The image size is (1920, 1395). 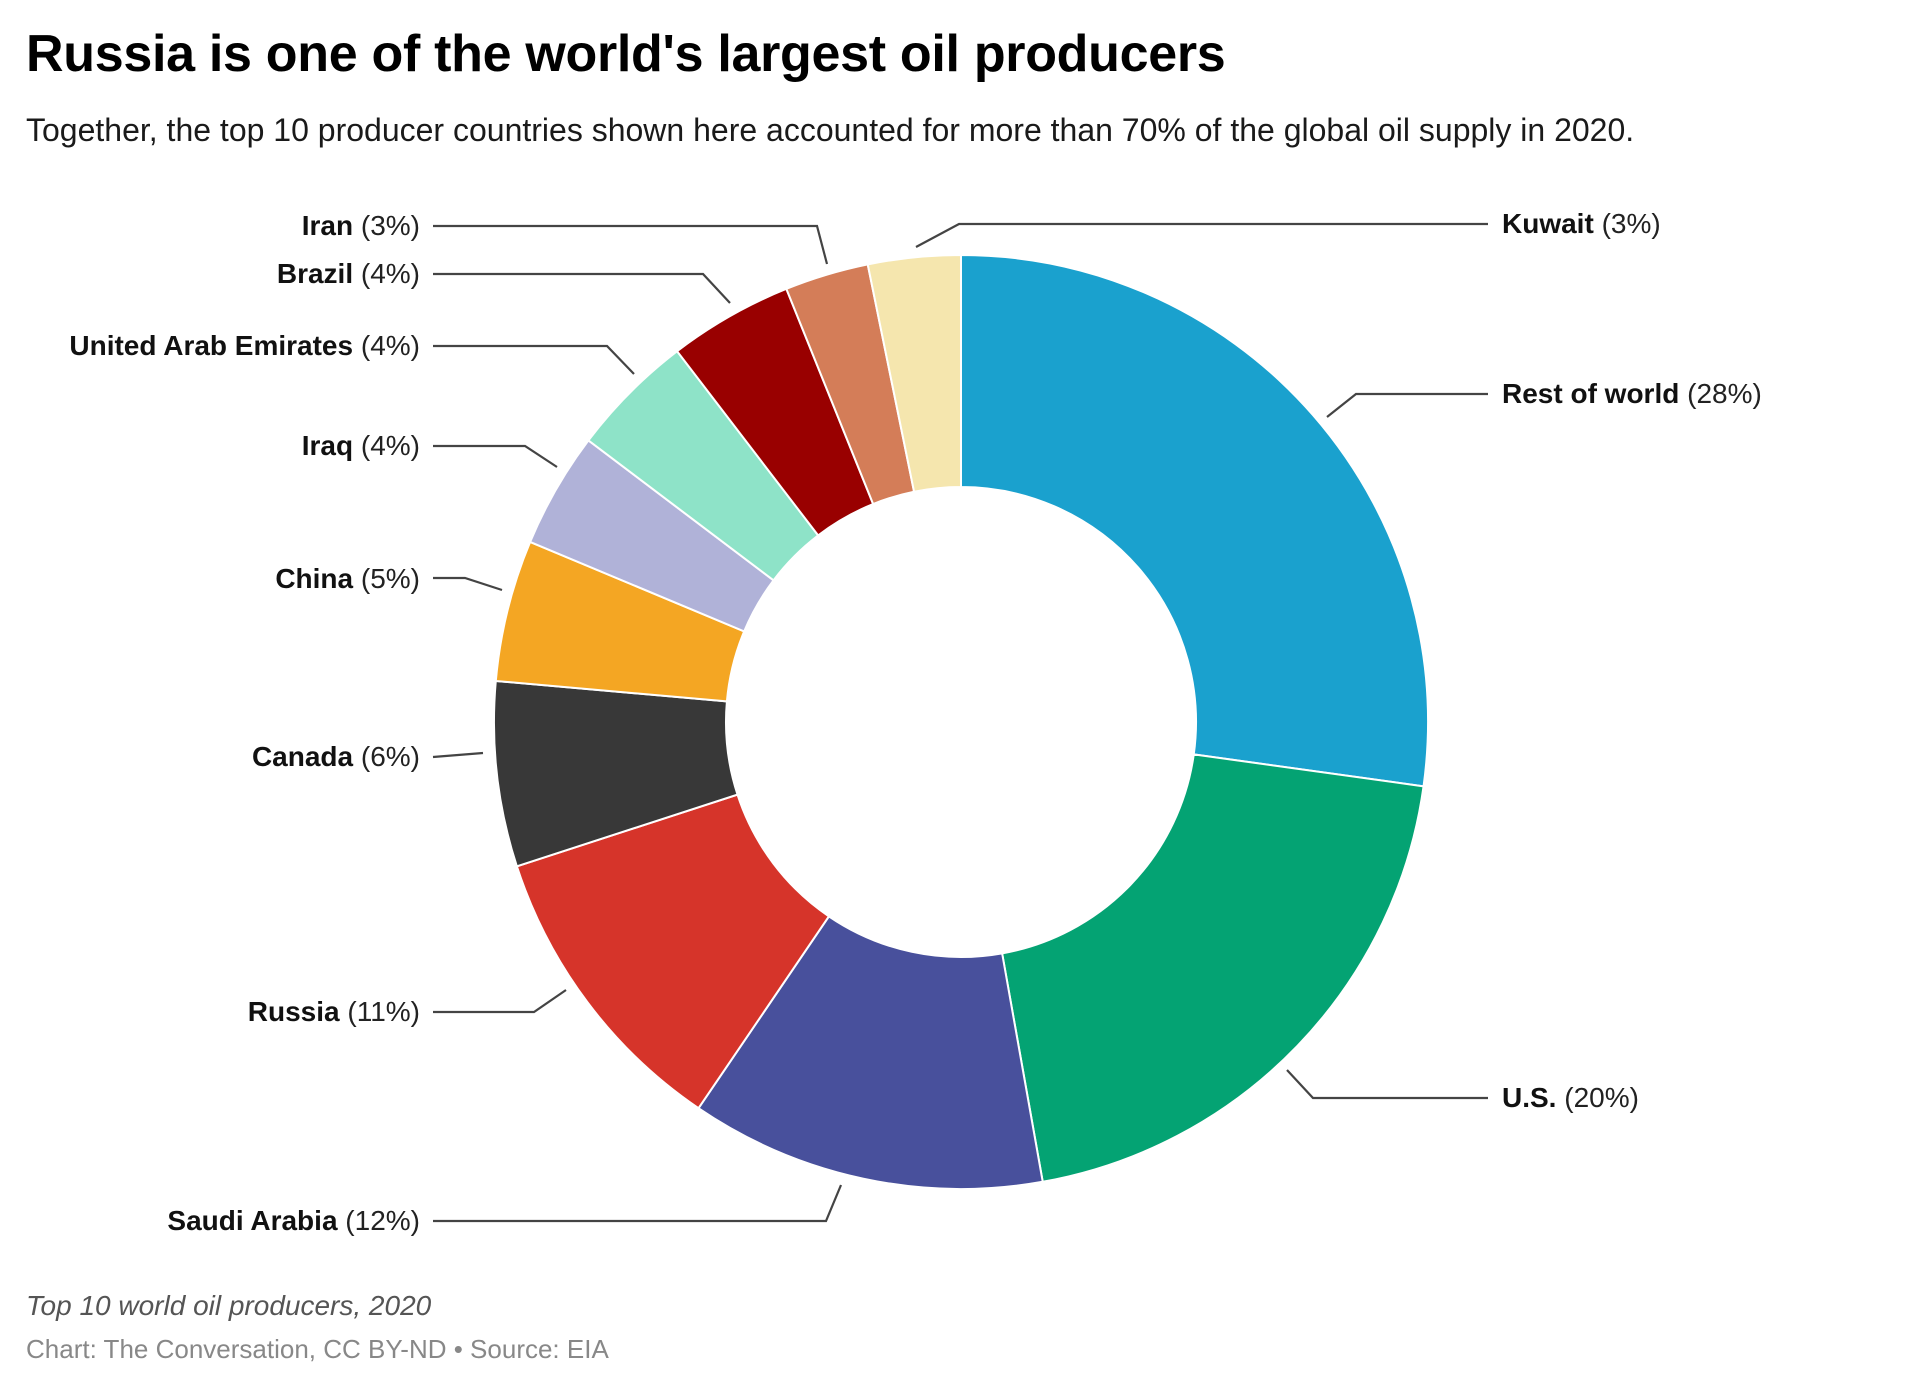 I want to click on slice-russia, so click(x=673, y=951).